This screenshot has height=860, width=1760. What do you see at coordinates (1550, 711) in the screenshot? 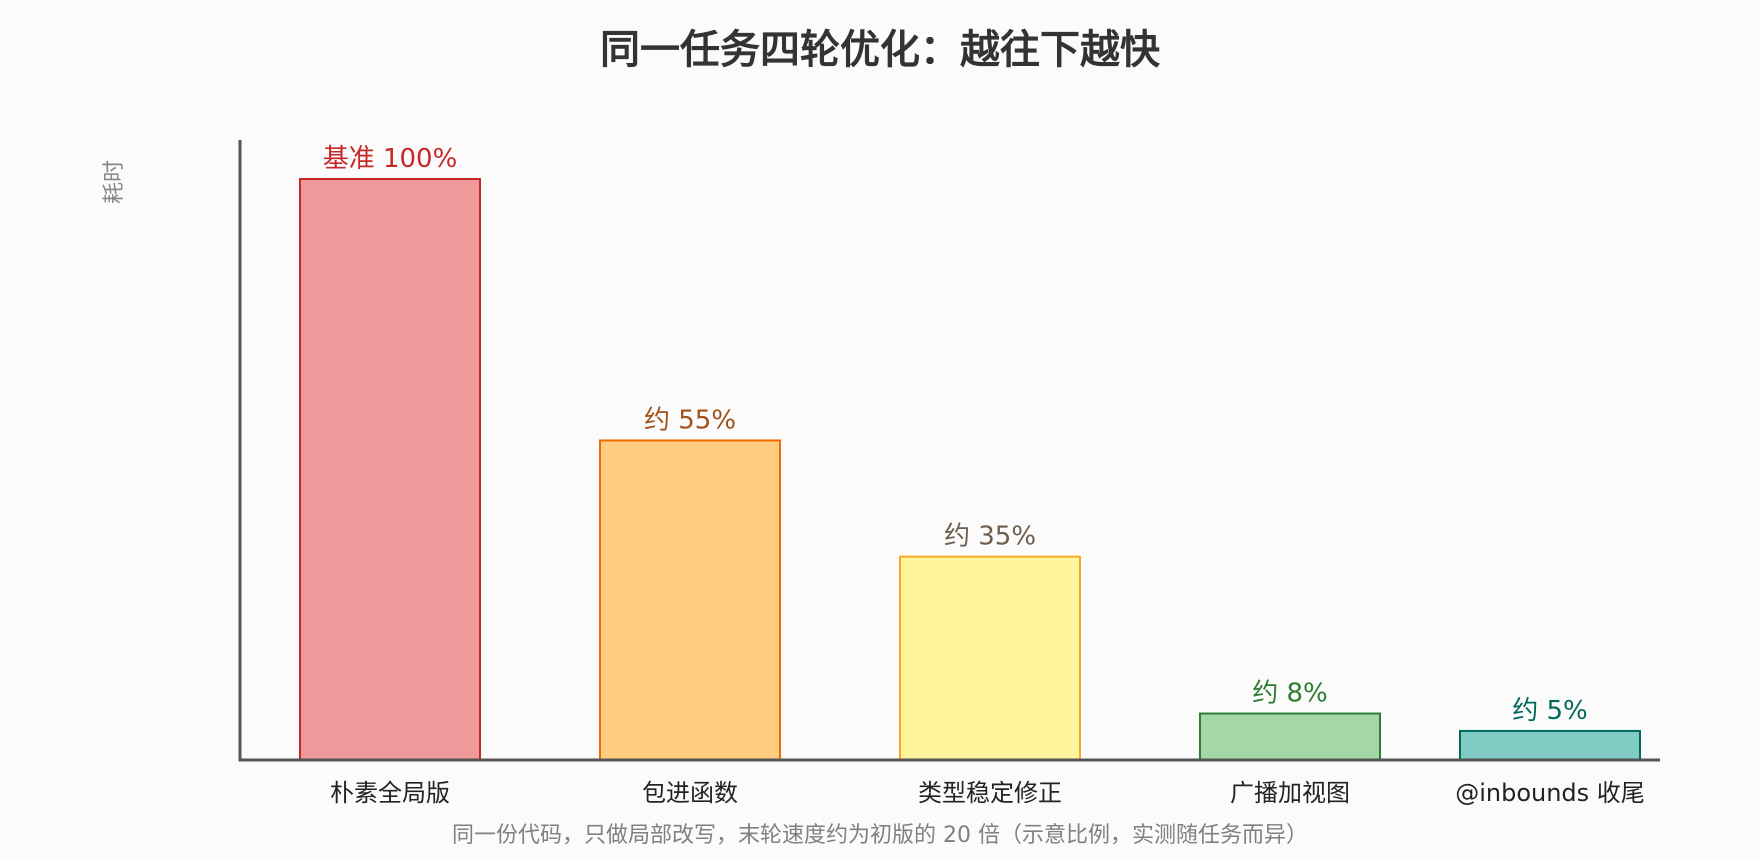
I see `bar-value-label-5: 约 5%` at bounding box center [1550, 711].